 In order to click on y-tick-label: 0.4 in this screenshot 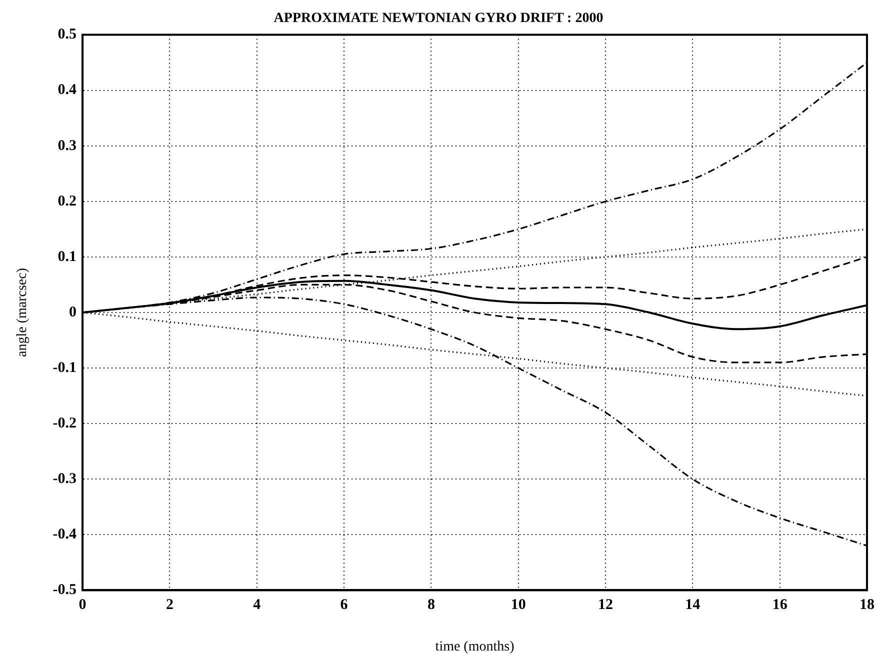, I will do `click(68, 90)`.